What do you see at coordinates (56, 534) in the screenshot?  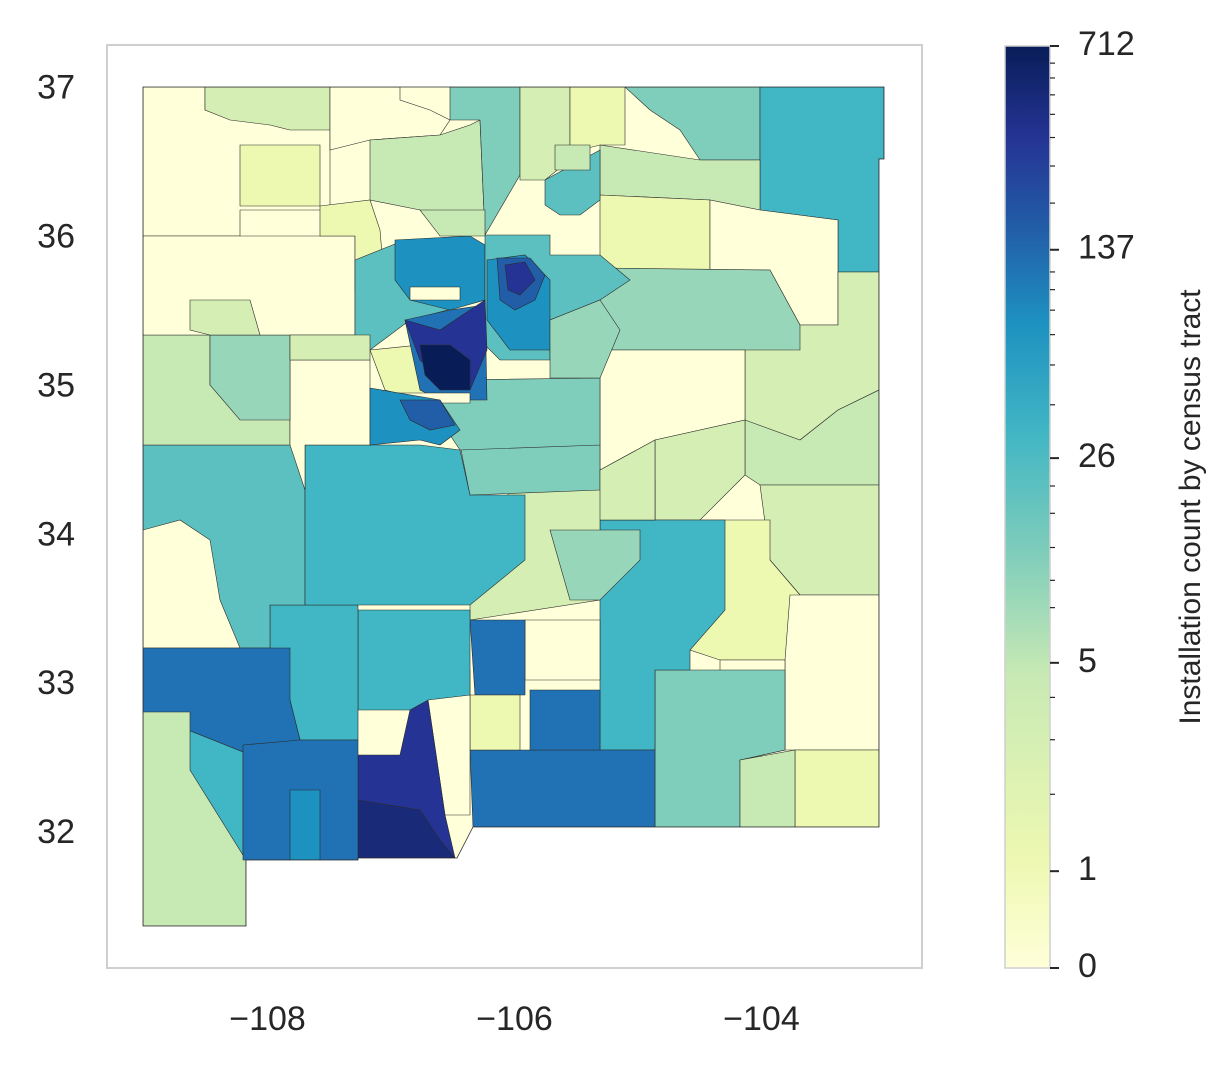 I see `y-tick-label: 34` at bounding box center [56, 534].